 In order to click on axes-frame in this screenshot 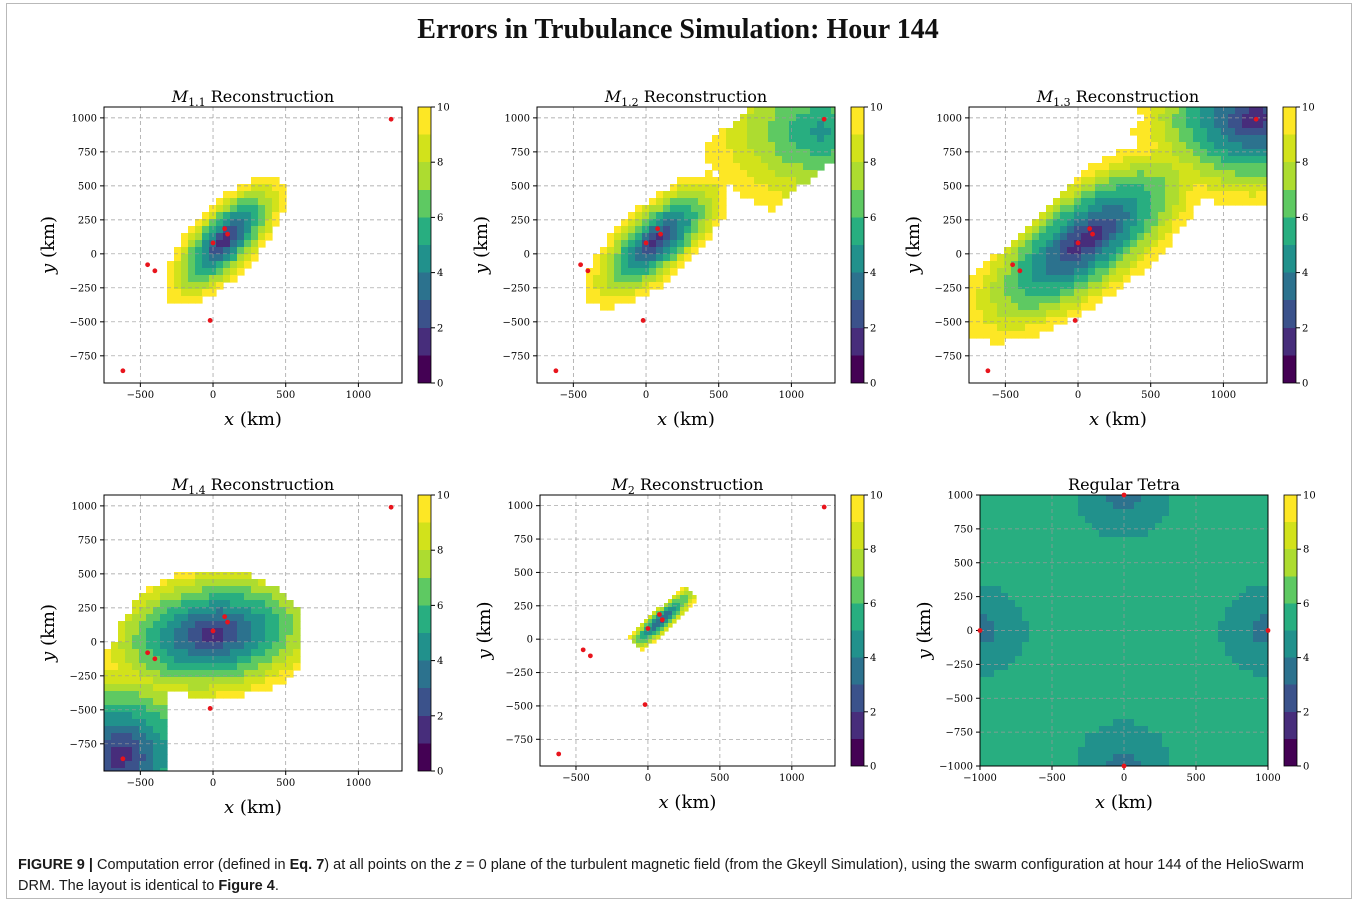, I will do `click(687, 630)`.